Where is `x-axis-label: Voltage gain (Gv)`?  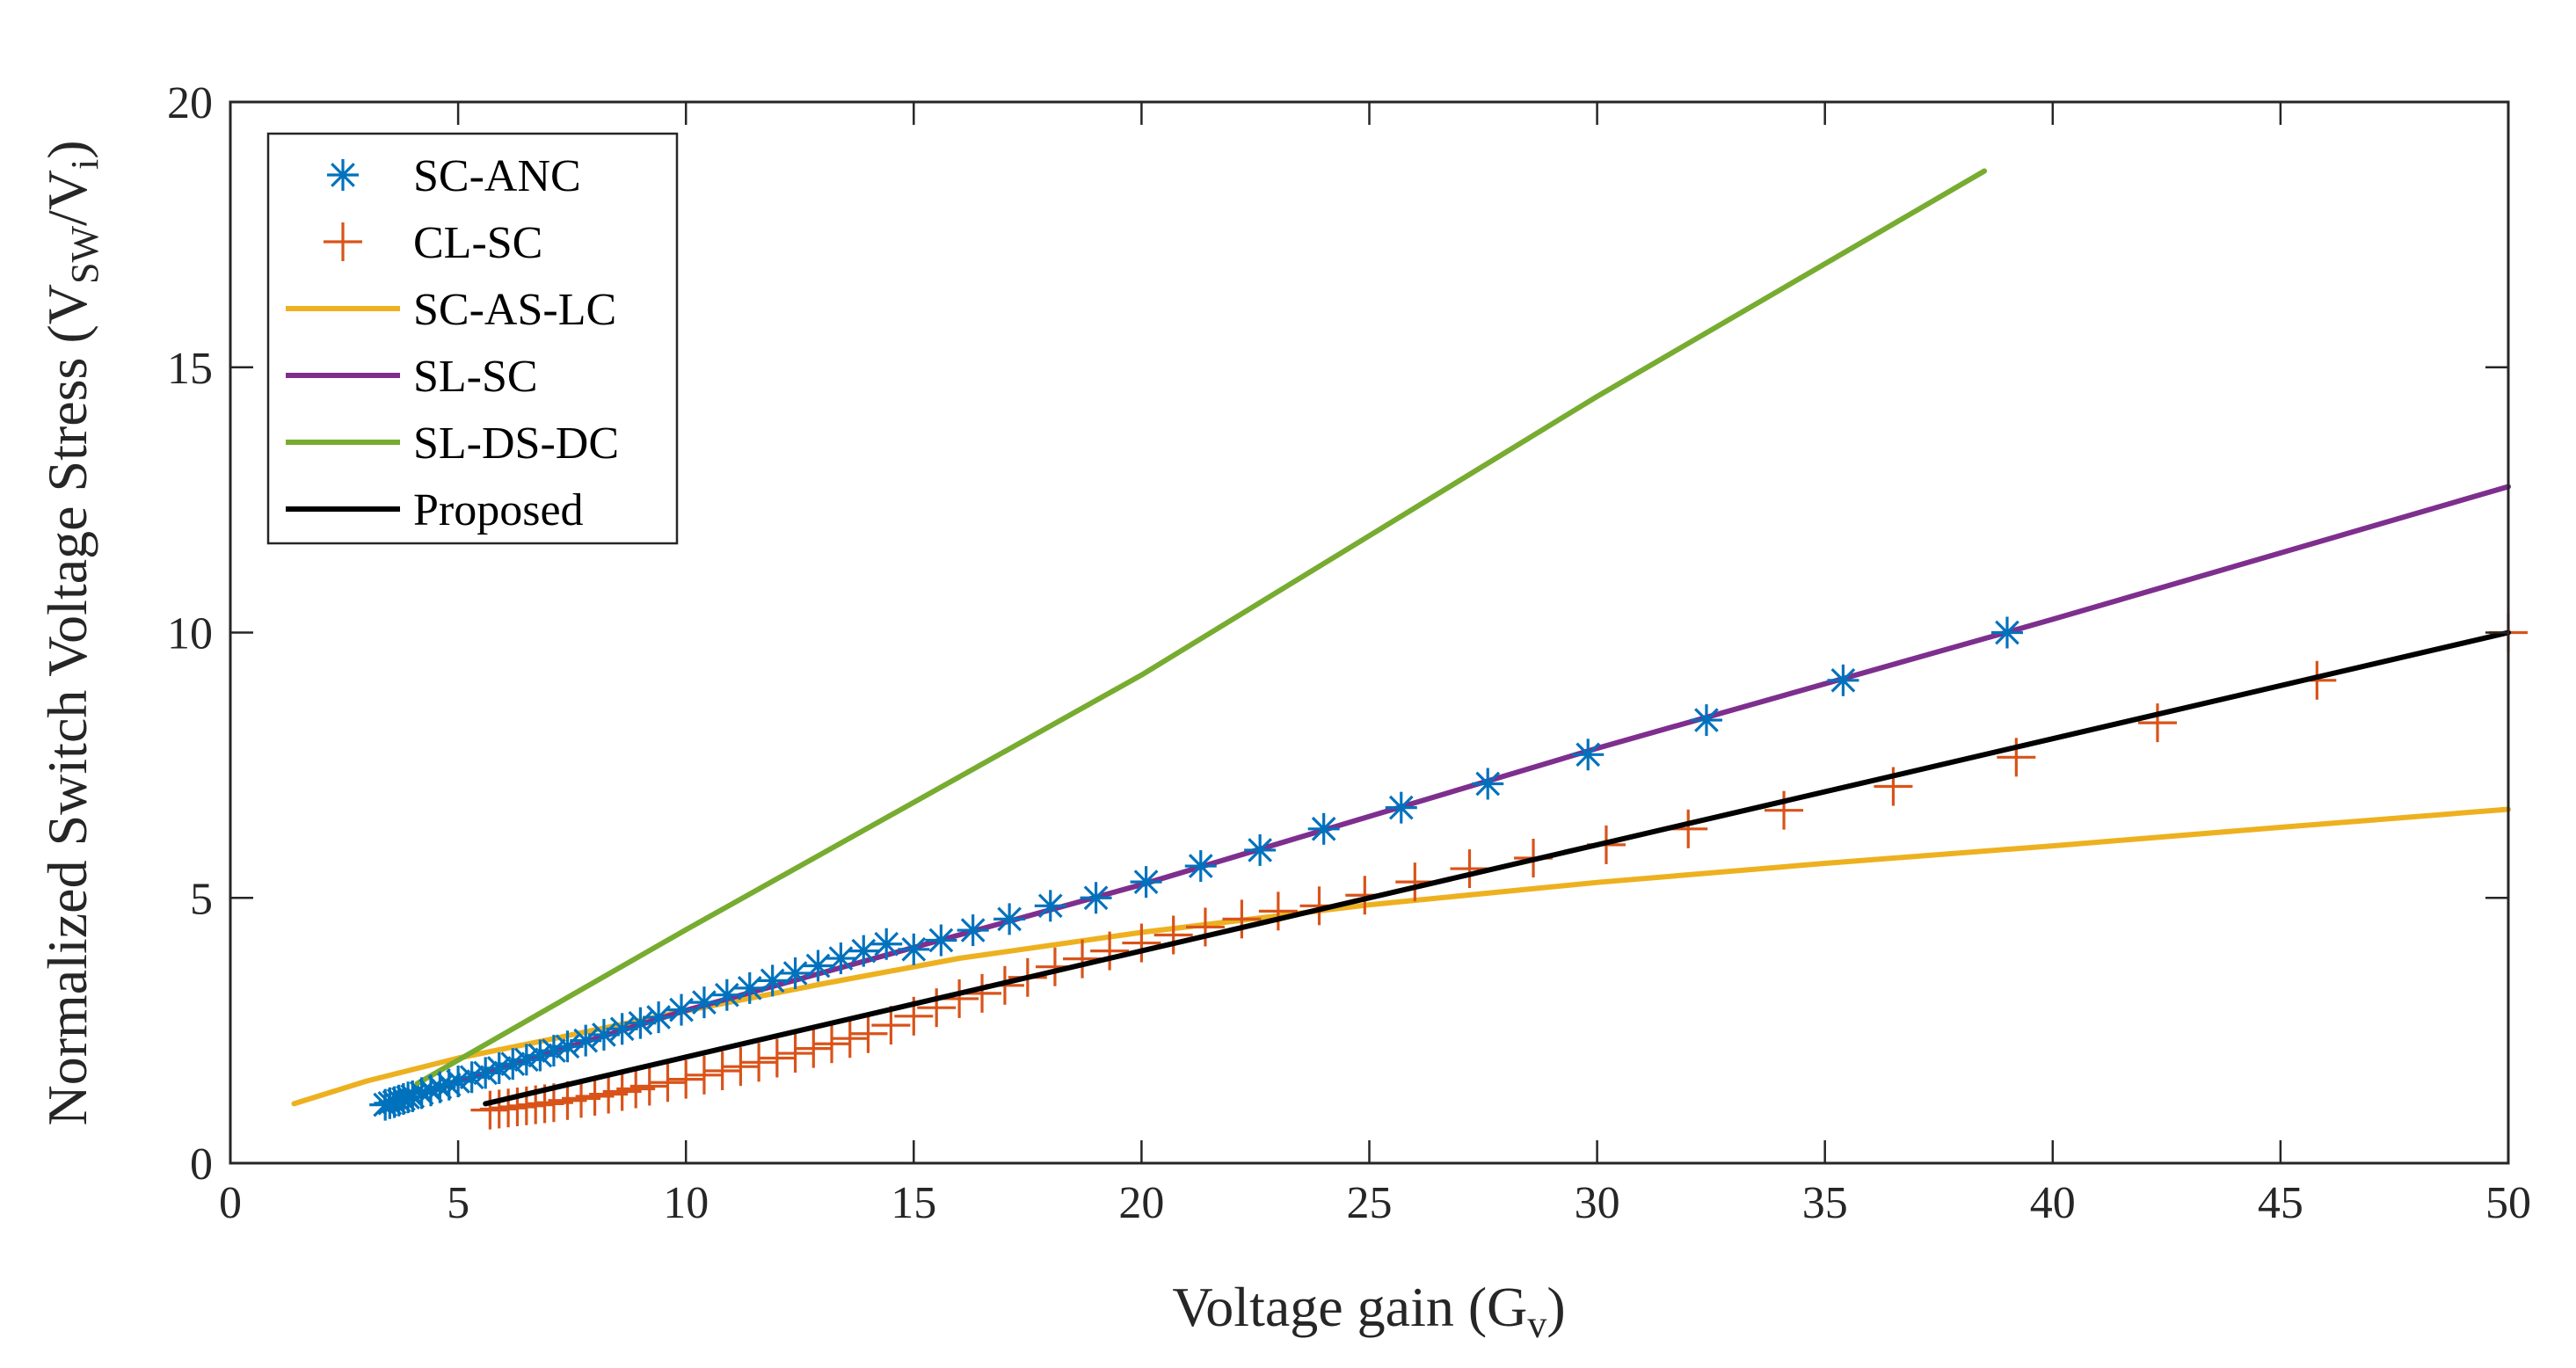 x-axis-label: Voltage gain (Gv) is located at coordinates (1368, 1311).